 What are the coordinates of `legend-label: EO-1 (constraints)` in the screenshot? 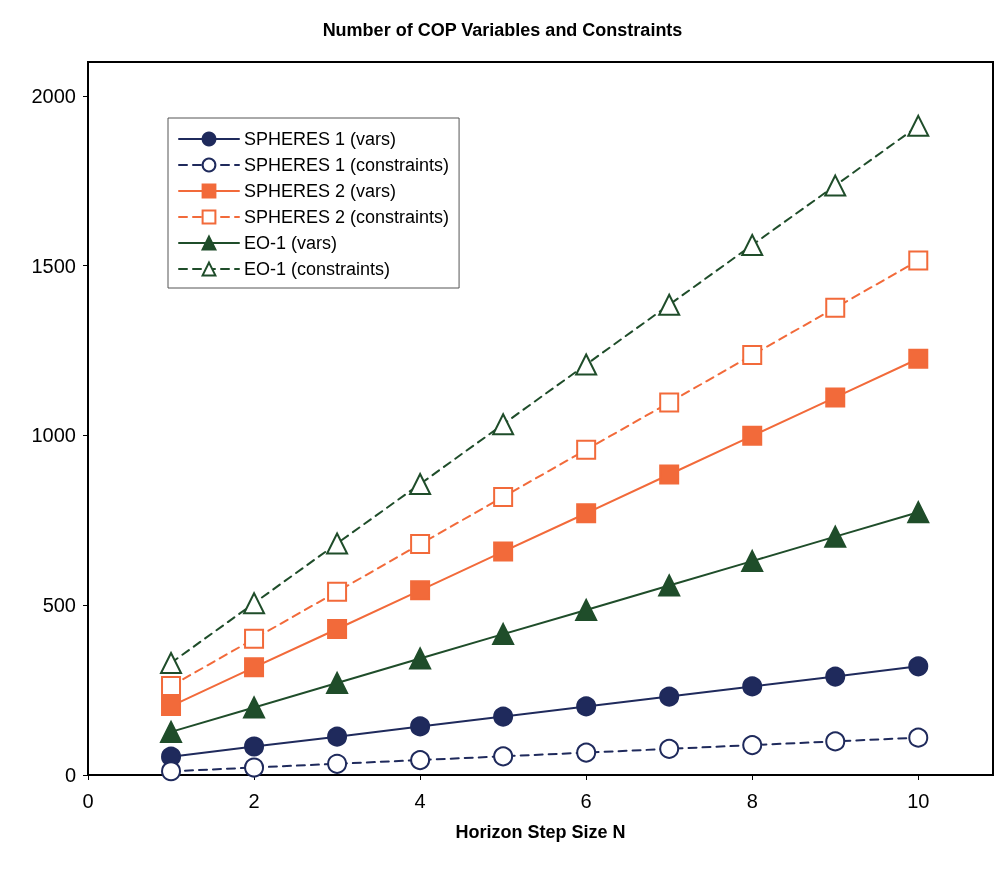 It's located at (317, 269).